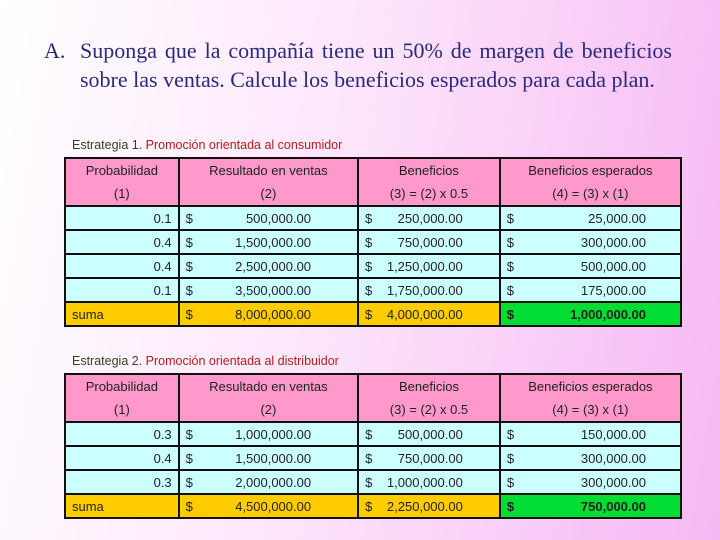 This screenshot has width=720, height=540. I want to click on amount: 2,250,000.00, so click(424, 506).